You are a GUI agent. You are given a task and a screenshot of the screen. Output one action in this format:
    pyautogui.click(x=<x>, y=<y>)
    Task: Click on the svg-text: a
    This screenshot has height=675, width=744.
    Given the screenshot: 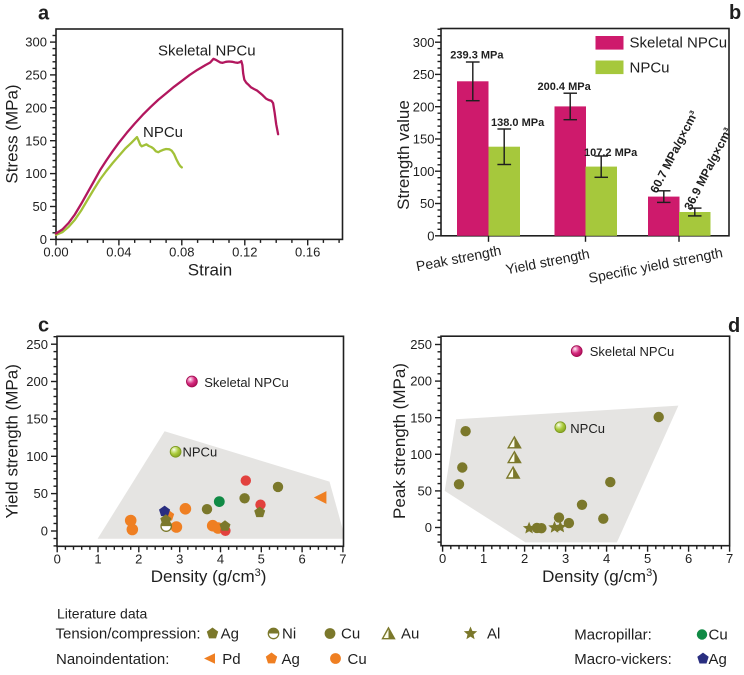 What is the action you would take?
    pyautogui.click(x=44, y=14)
    